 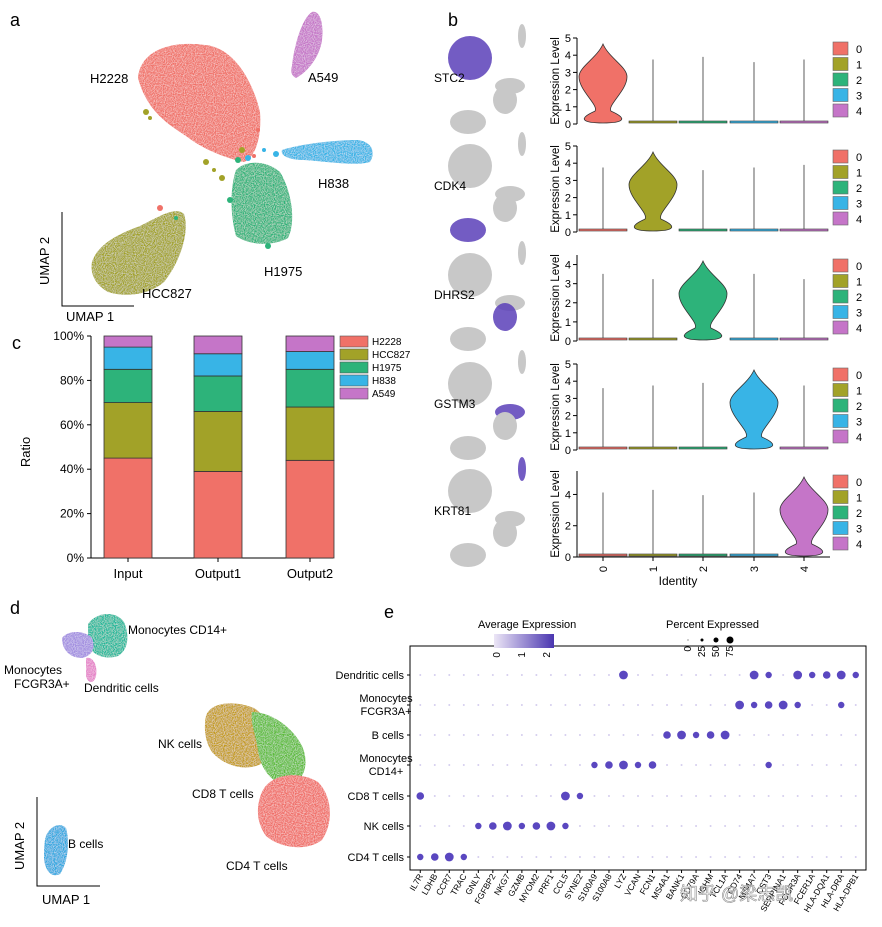 I want to click on umap-d-clusters, so click(x=187, y=744).